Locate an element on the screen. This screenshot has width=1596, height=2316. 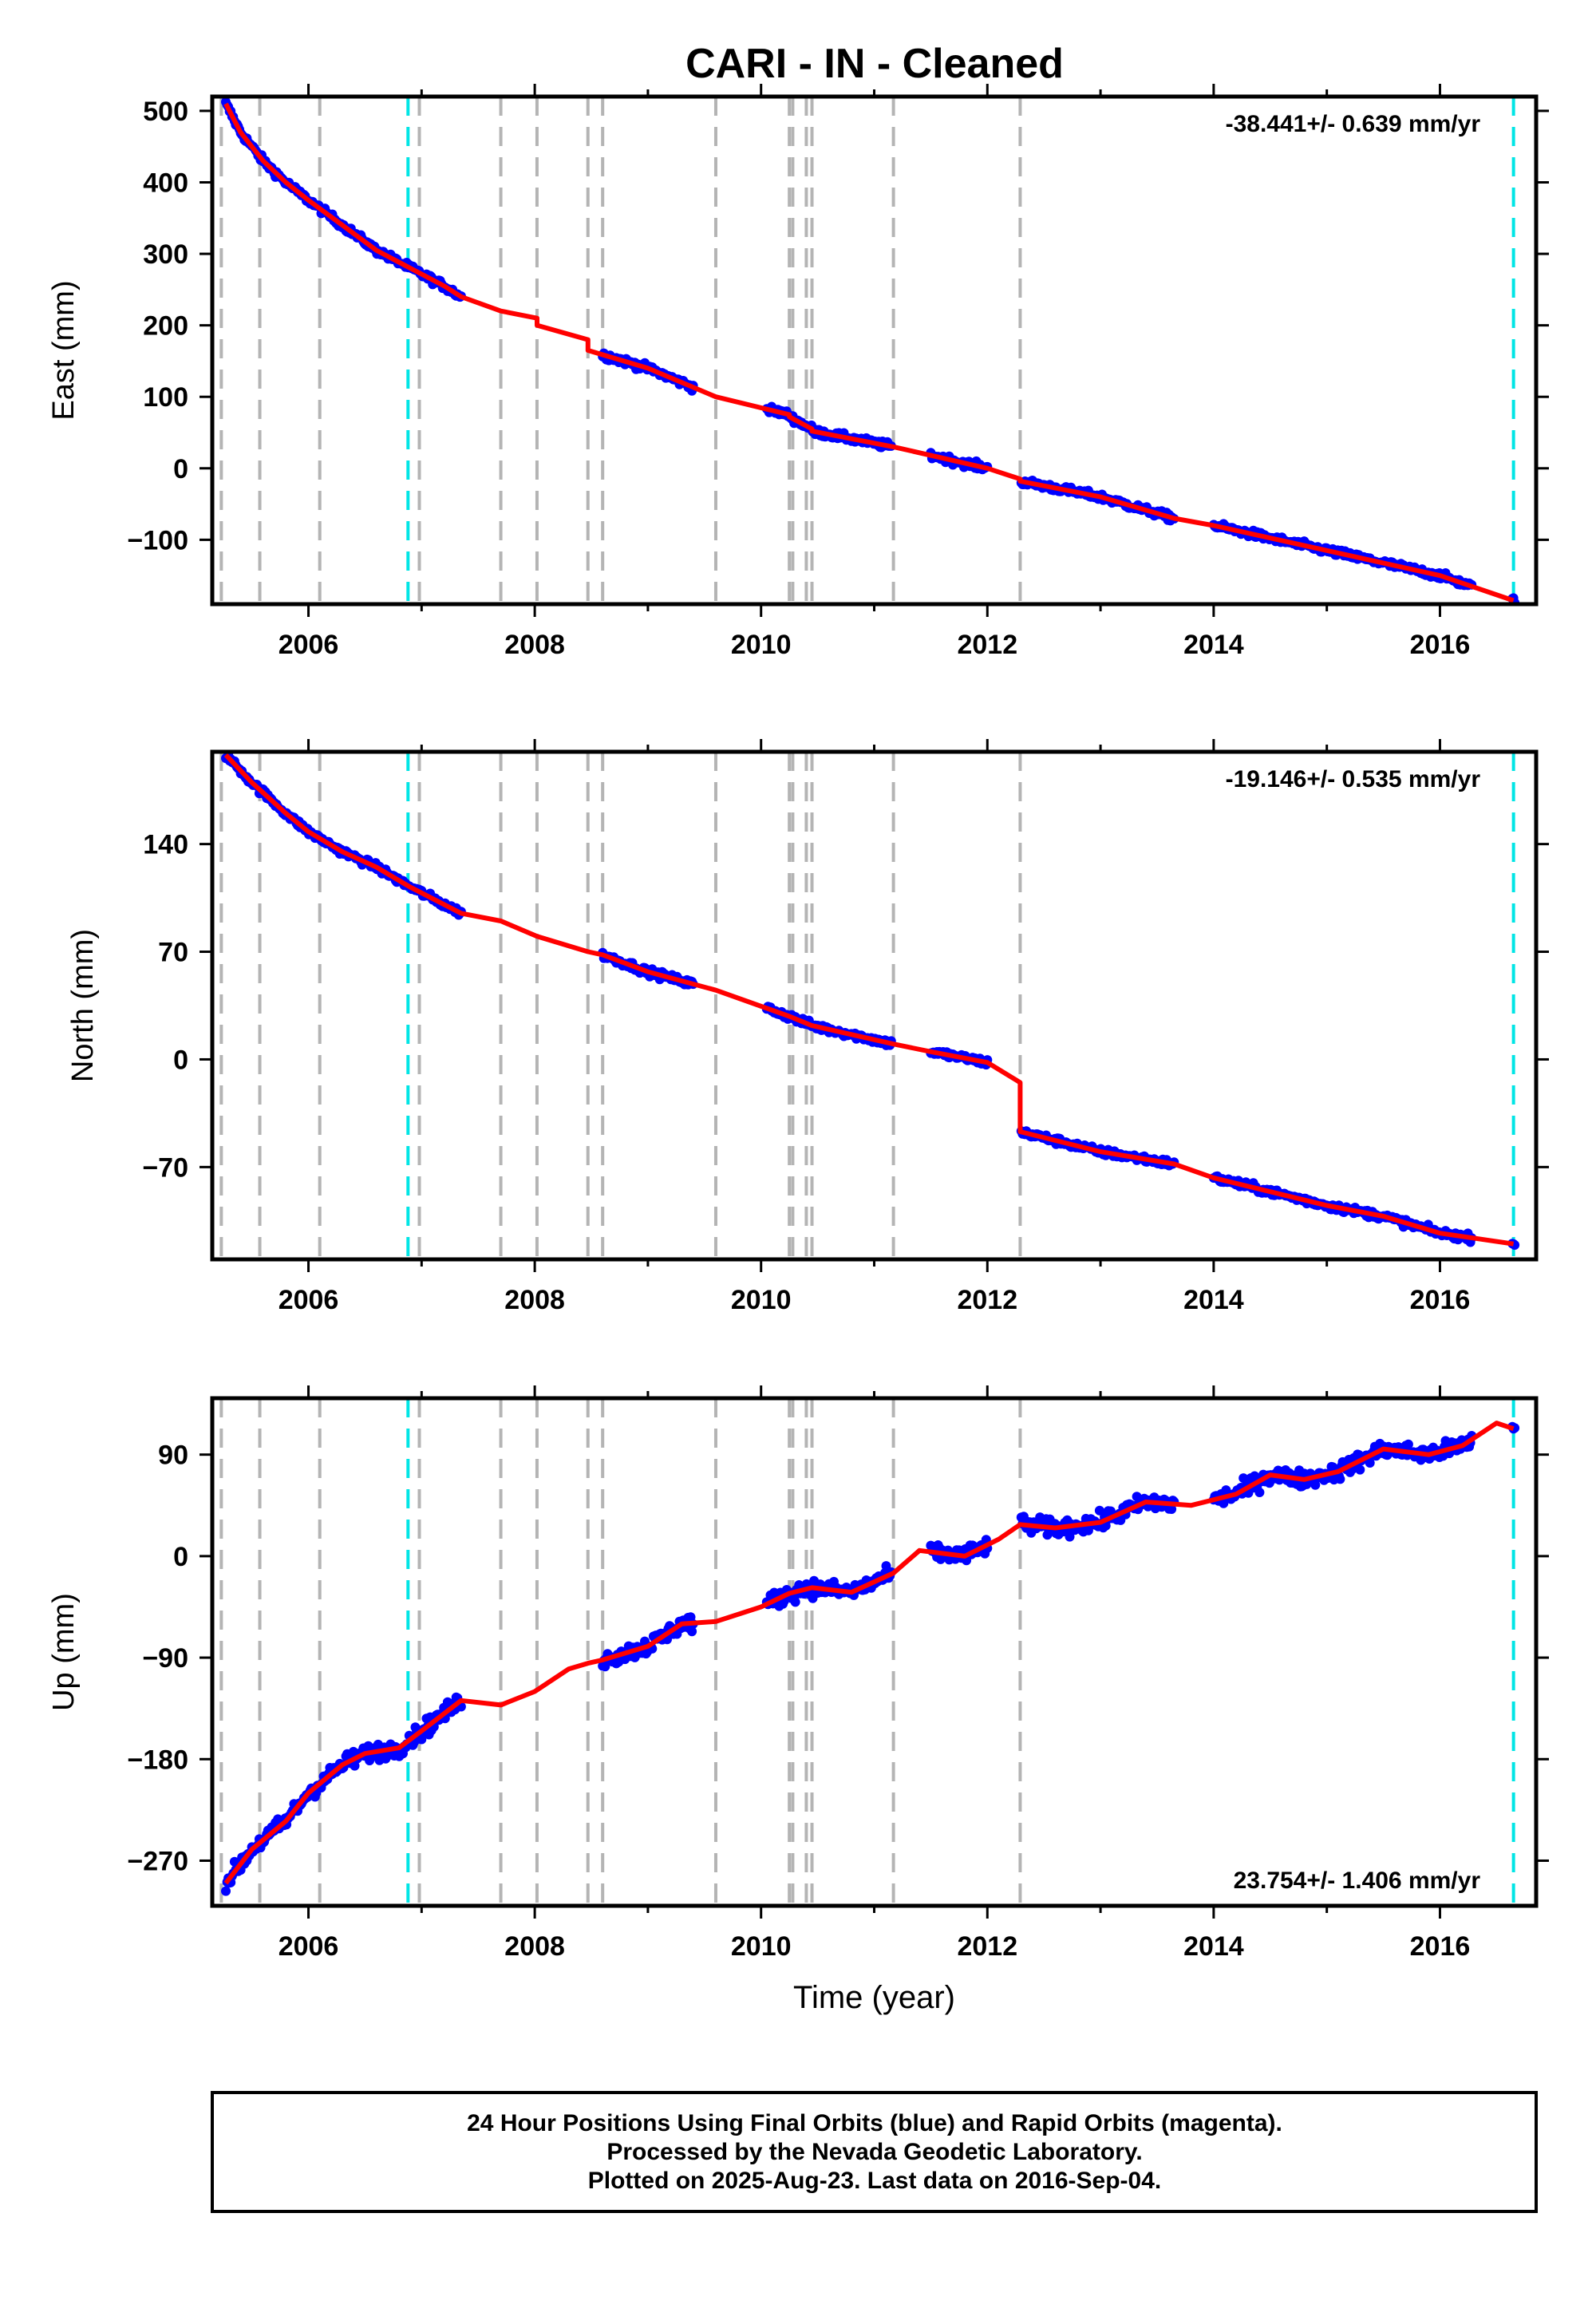
y-tick-label: −180 is located at coordinates (157, 1760).